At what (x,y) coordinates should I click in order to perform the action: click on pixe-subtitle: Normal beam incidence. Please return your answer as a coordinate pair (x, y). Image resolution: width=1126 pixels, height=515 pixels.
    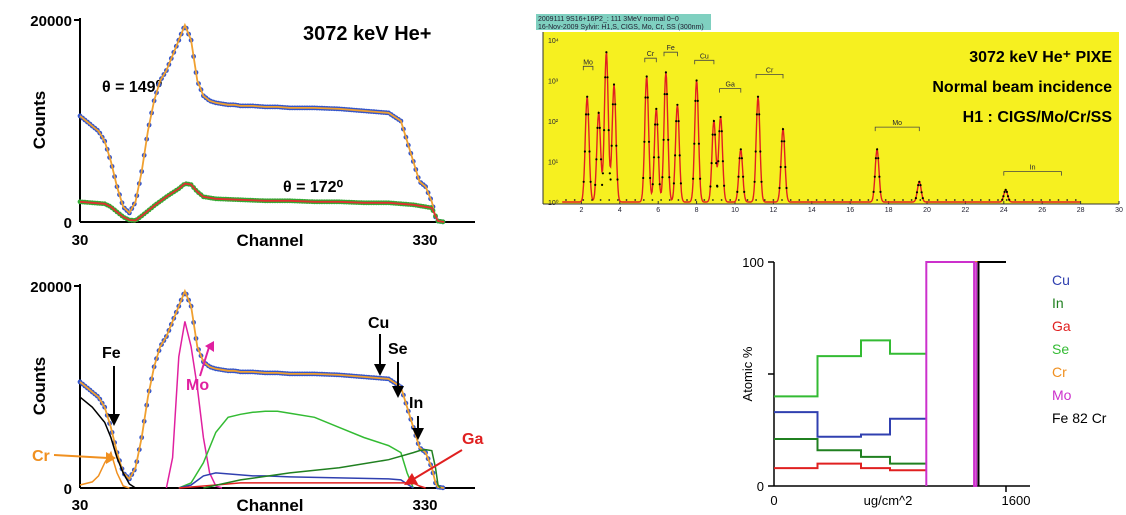
    Looking at the image, I should click on (1022, 87).